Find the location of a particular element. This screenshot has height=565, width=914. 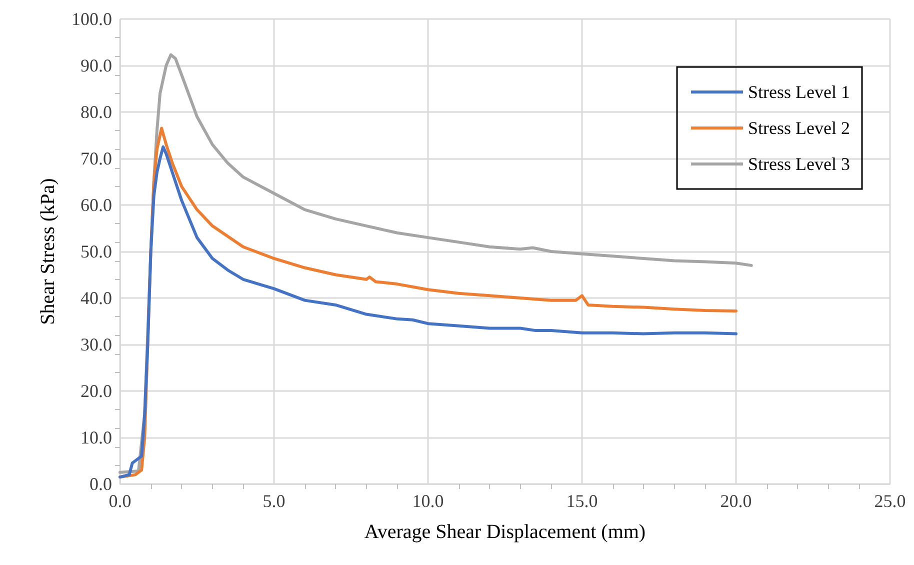

y-tick-label: 100.0 is located at coordinates (92, 19).